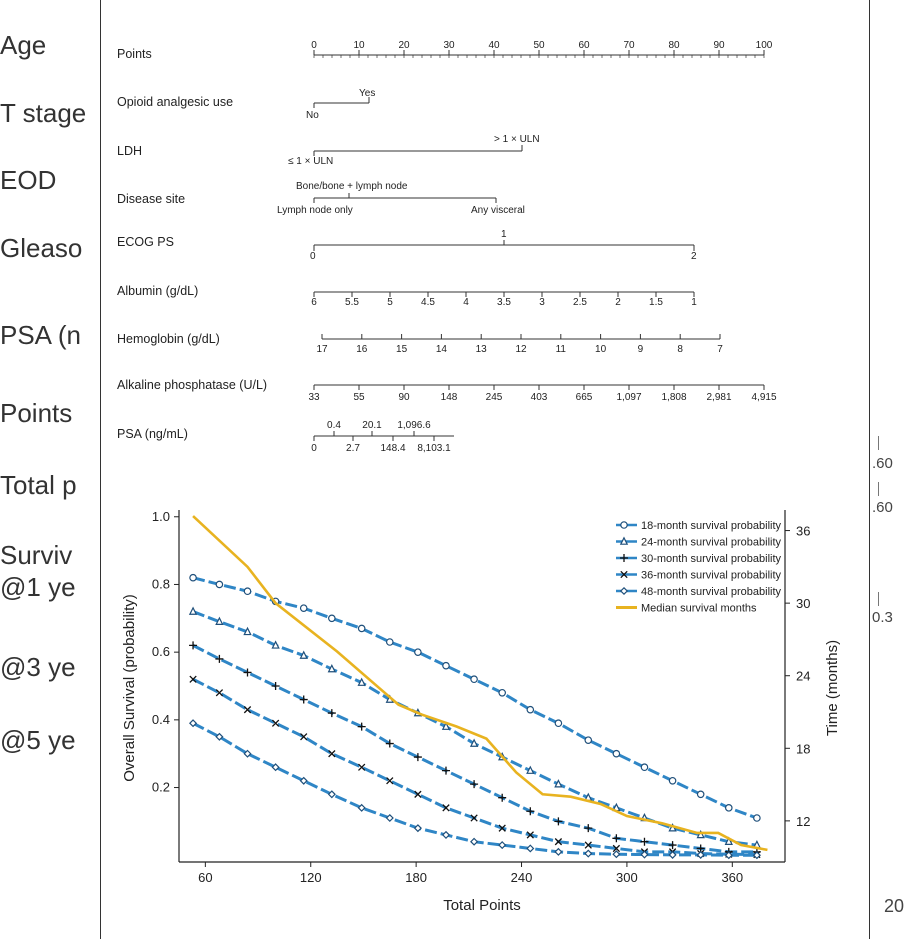 The image size is (911, 939). Describe the element at coordinates (353, 448) in the screenshot. I see `tick-label: 2.7` at that location.